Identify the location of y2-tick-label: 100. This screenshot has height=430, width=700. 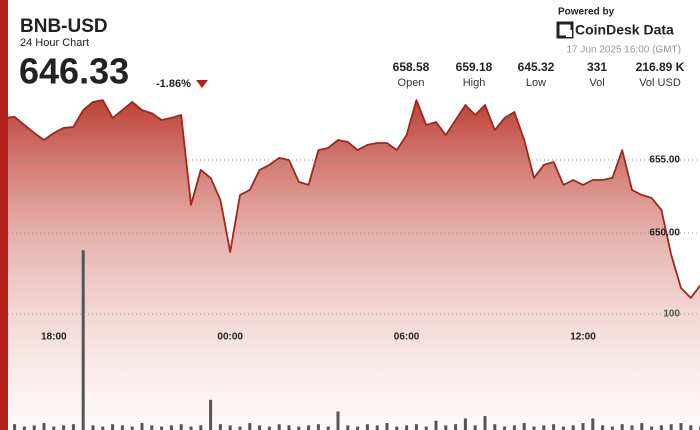
(671, 314).